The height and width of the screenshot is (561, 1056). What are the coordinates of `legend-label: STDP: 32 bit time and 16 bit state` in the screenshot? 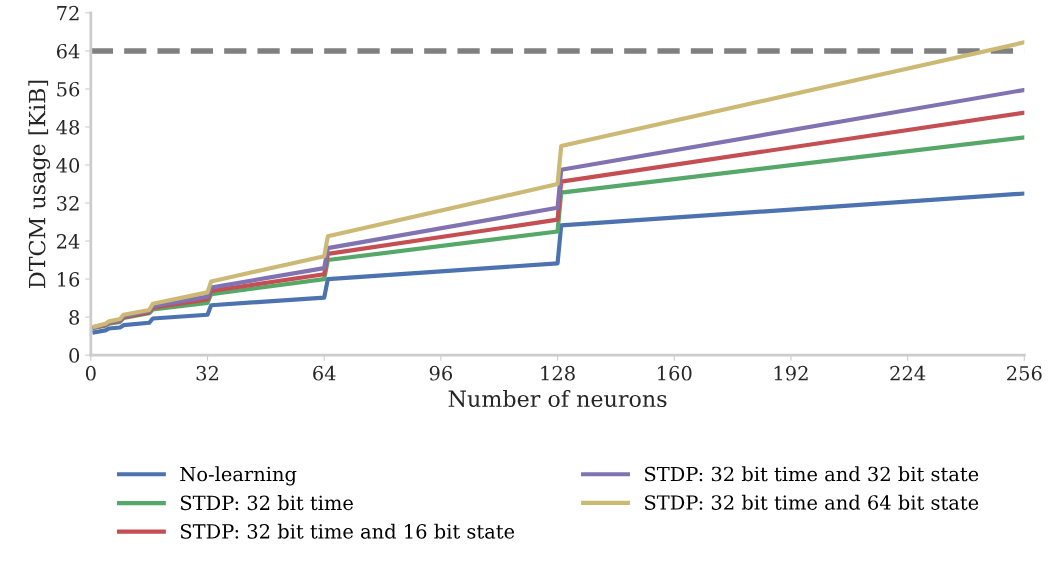 It's located at (347, 531).